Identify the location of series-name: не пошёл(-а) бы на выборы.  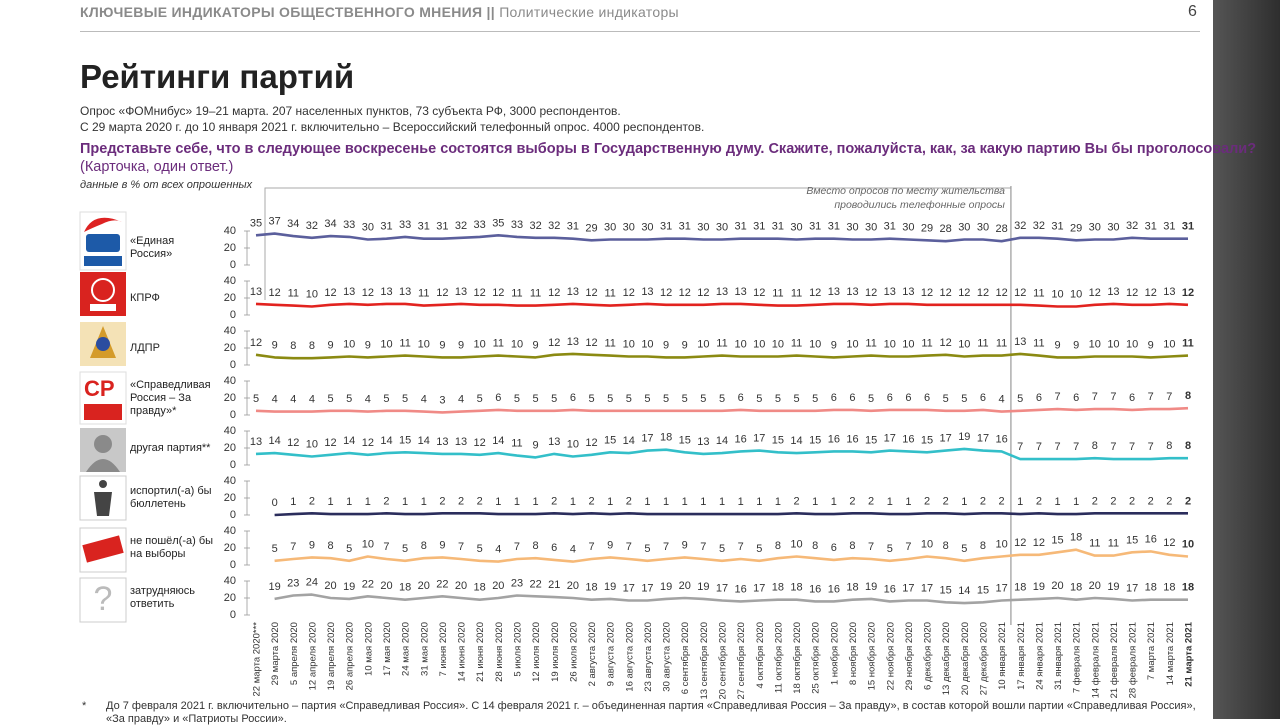
(172, 547).